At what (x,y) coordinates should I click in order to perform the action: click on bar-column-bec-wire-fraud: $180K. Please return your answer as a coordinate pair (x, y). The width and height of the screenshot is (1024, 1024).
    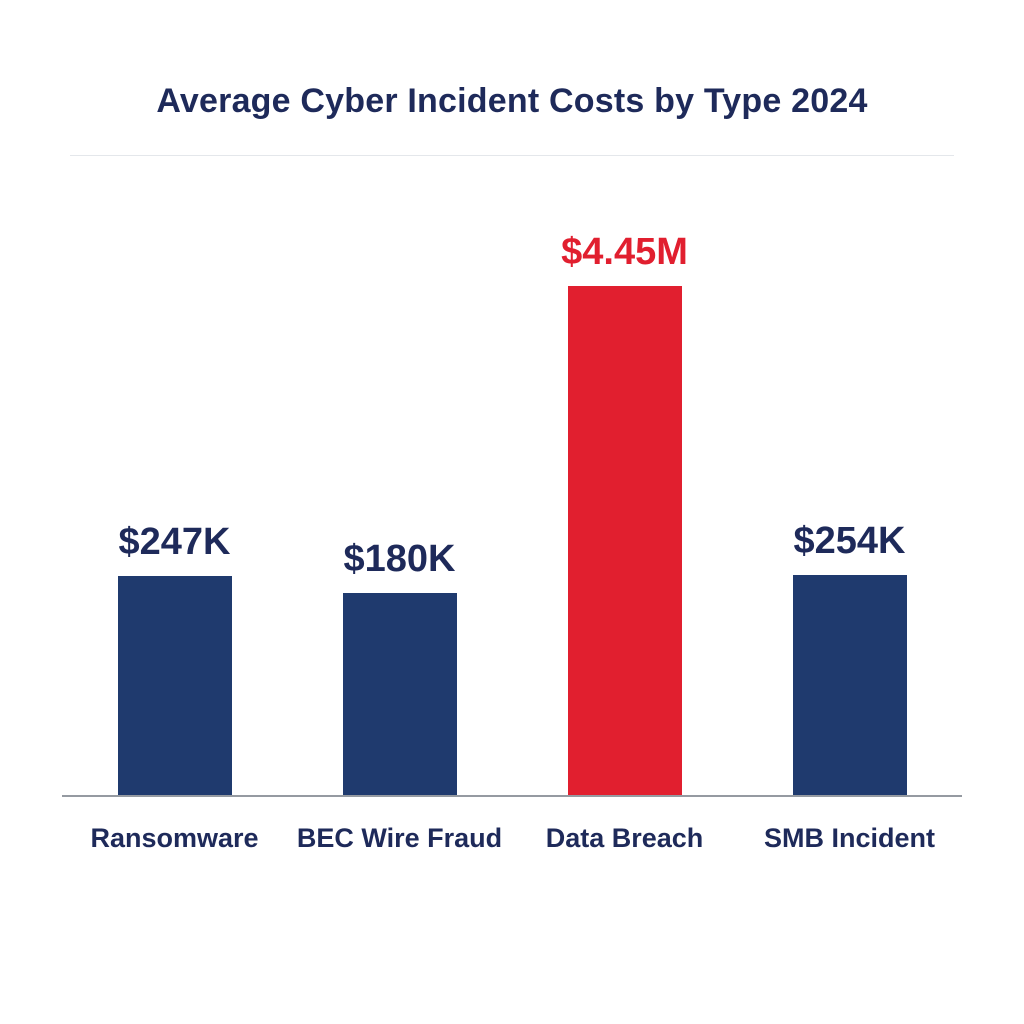
    Looking at the image, I should click on (399, 490).